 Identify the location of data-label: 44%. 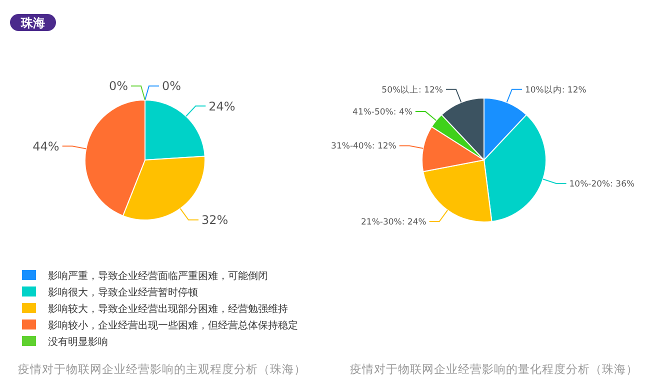
(46, 146).